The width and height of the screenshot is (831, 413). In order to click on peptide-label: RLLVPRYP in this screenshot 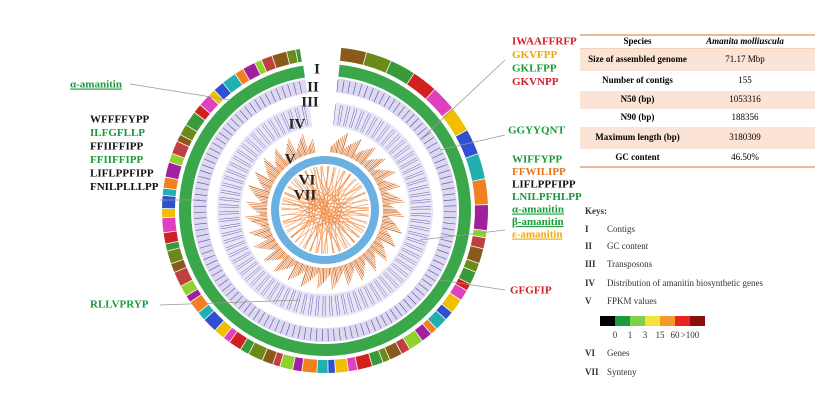, I will do `click(119, 305)`.